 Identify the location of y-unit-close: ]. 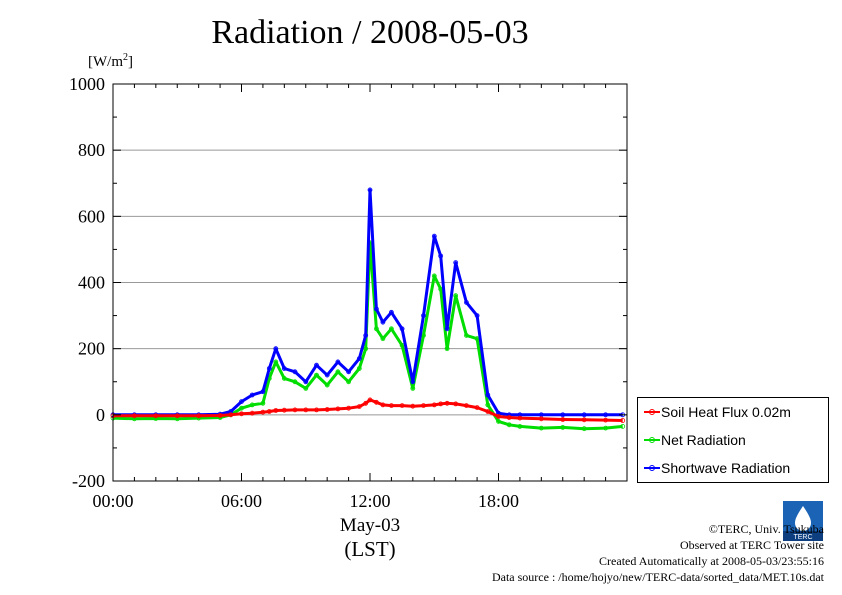
(130, 62).